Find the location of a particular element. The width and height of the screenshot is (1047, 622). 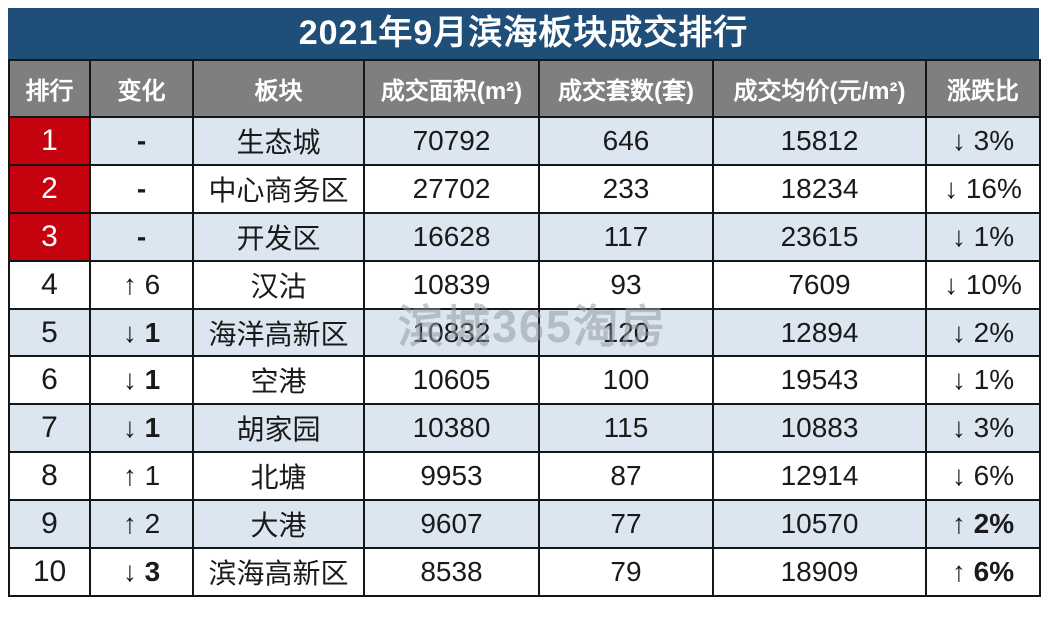

area-cell: 滨海高新区 is located at coordinates (278, 572).